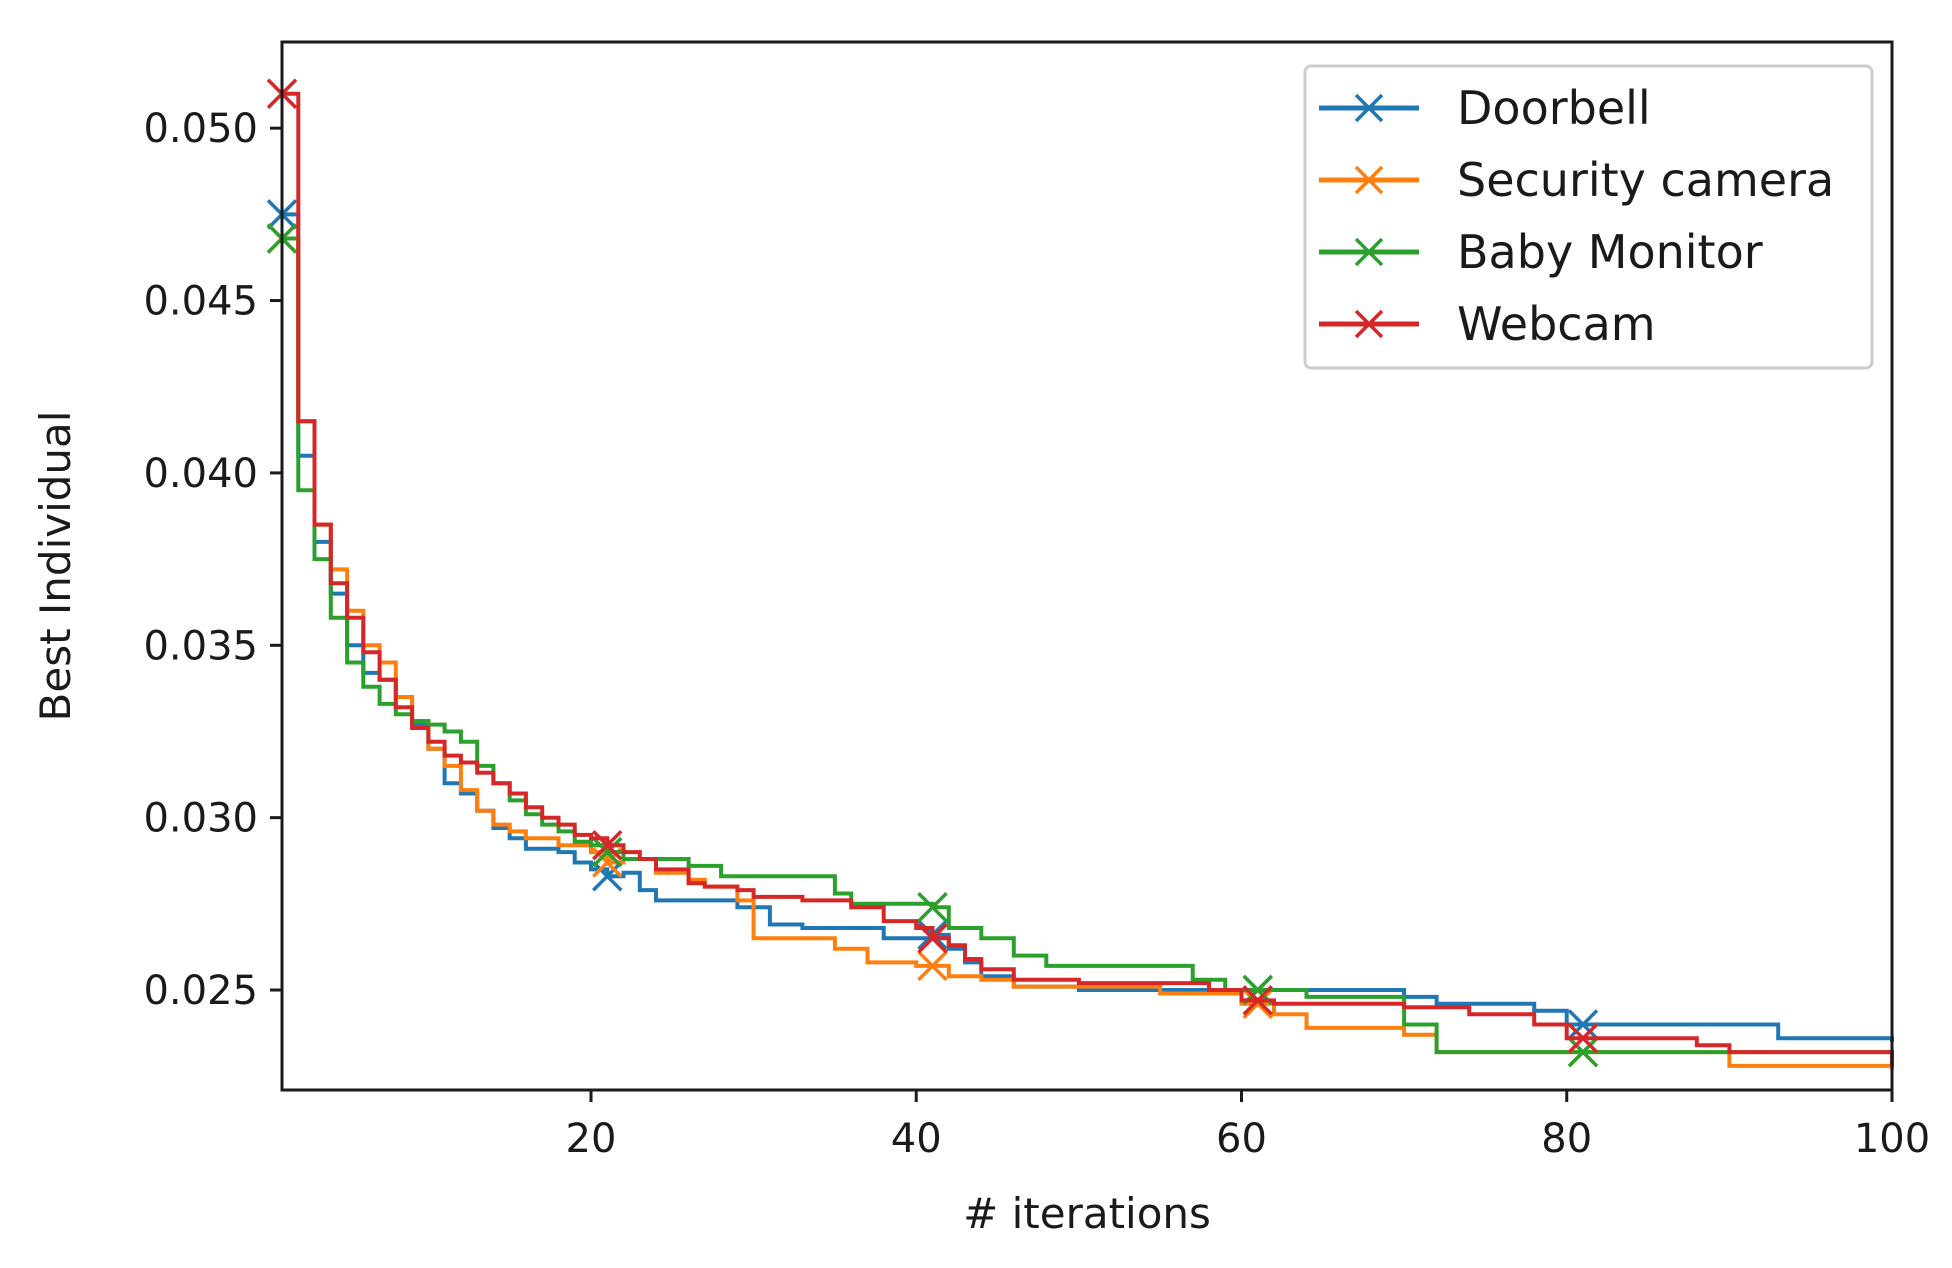  What do you see at coordinates (916, 1139) in the screenshot?
I see `x-tick-label: 40` at bounding box center [916, 1139].